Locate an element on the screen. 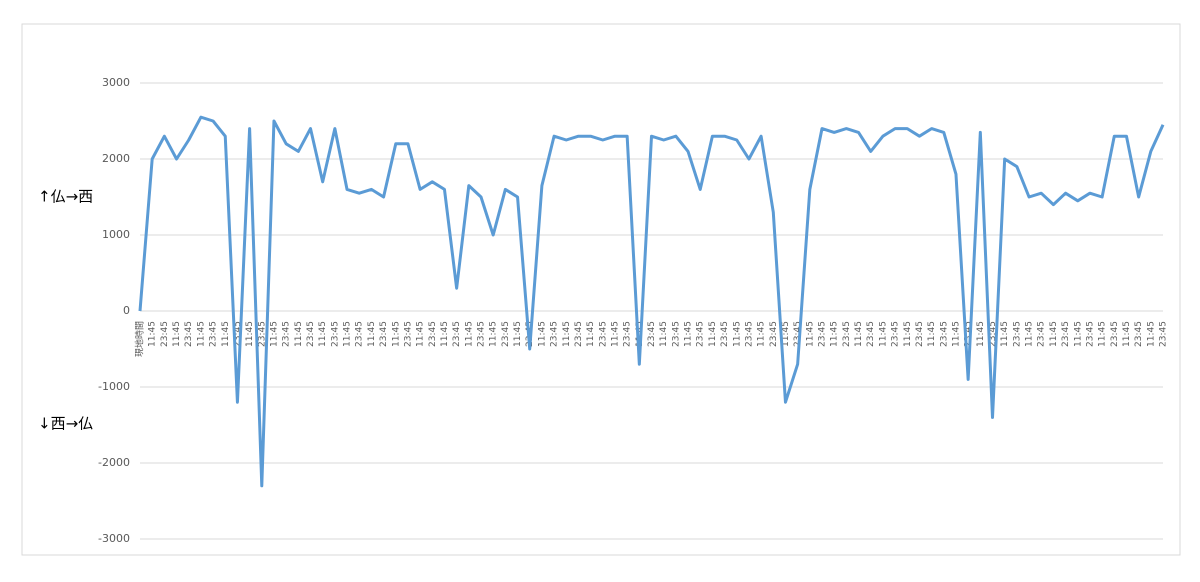  x-tick-label: 現地時間 is located at coordinates (140, 339).